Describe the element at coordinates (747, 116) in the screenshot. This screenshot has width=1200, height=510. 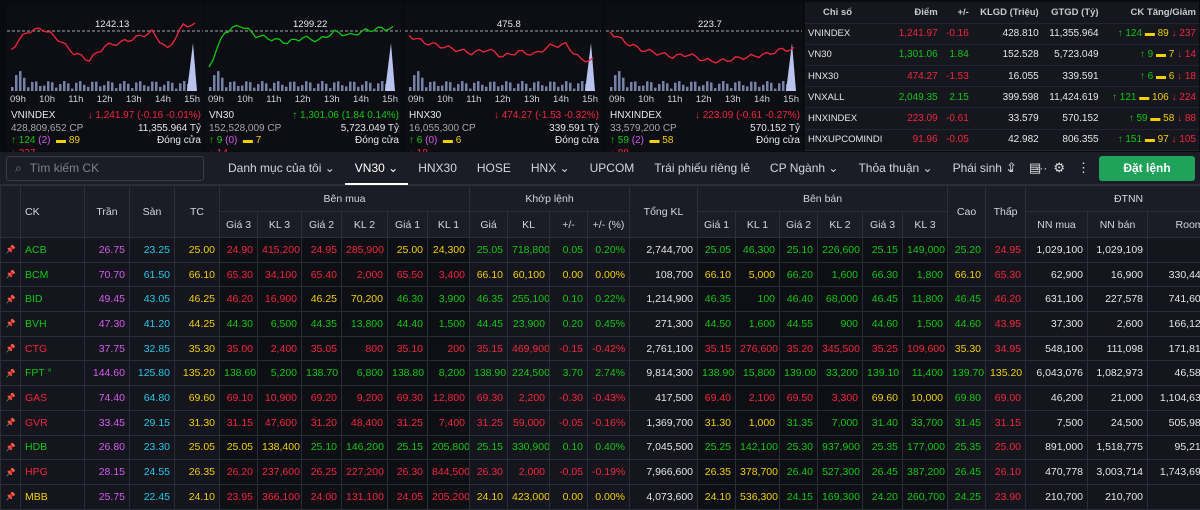
I see `chart-change: ↓ 223.09 (-0.61 -0.27%)` at that location.